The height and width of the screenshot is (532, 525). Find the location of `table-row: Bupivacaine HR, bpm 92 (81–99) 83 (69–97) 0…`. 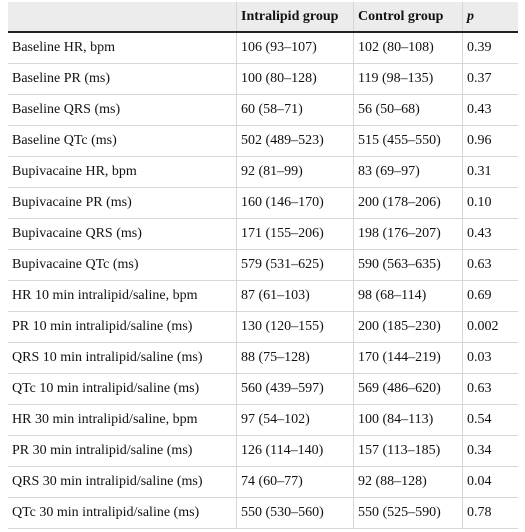

table-row: Bupivacaine HR, bpm 92 (81–99) 83 (69–97) 0… is located at coordinates (263, 172).